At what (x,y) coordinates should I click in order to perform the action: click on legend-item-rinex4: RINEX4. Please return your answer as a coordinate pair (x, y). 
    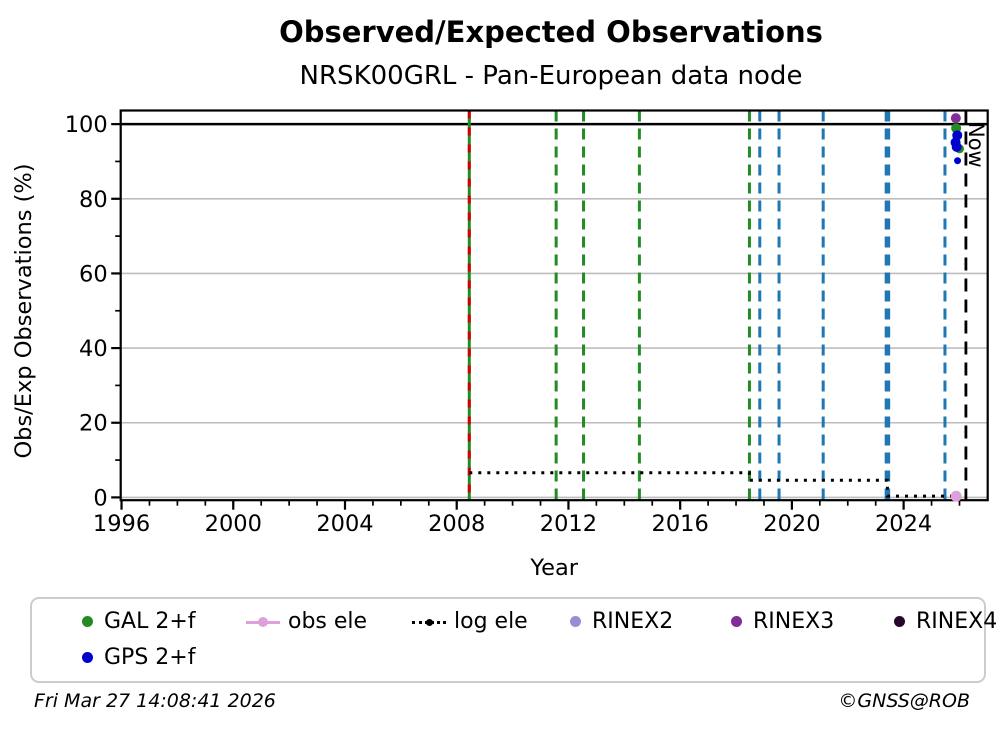
    Looking at the image, I should click on (945, 621).